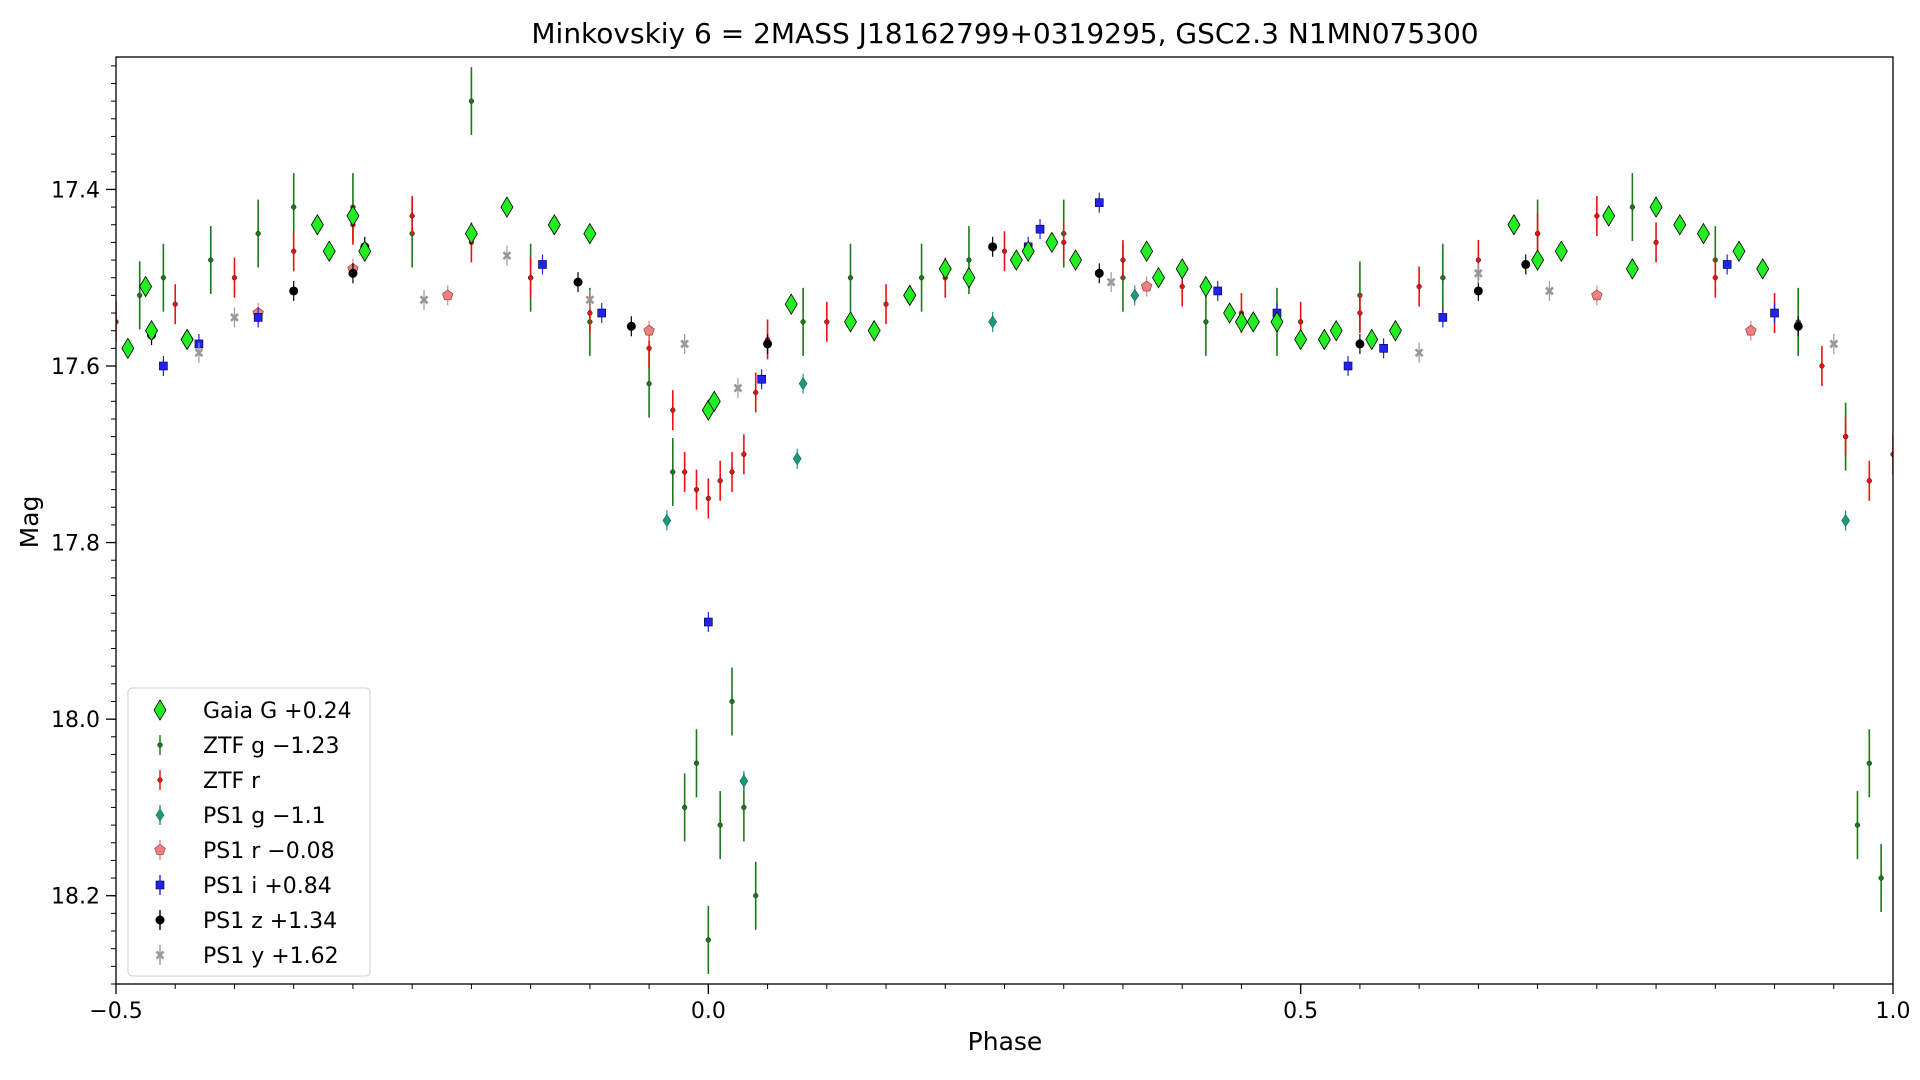 This screenshot has width=1920, height=1080. What do you see at coordinates (277, 711) in the screenshot?
I see `legend-label: Gaia G +0.24` at bounding box center [277, 711].